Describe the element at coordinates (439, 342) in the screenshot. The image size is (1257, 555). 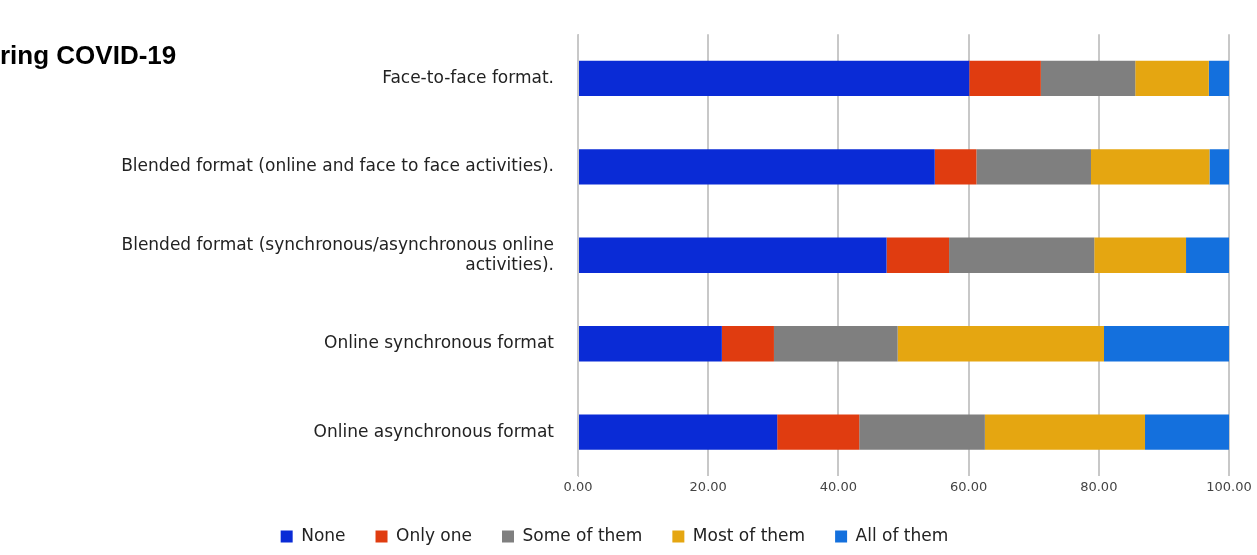
I see `y-tick-label: Online synchronous format` at that location.